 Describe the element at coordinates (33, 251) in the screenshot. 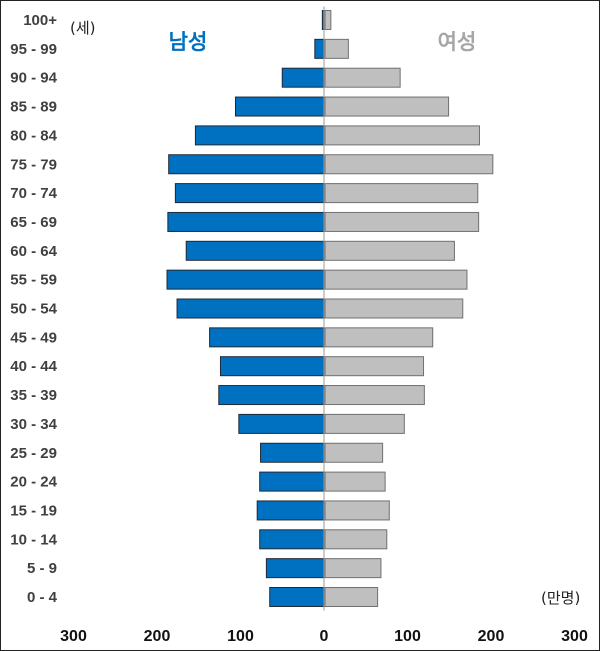

I see `age-label: 60 - 64` at that location.